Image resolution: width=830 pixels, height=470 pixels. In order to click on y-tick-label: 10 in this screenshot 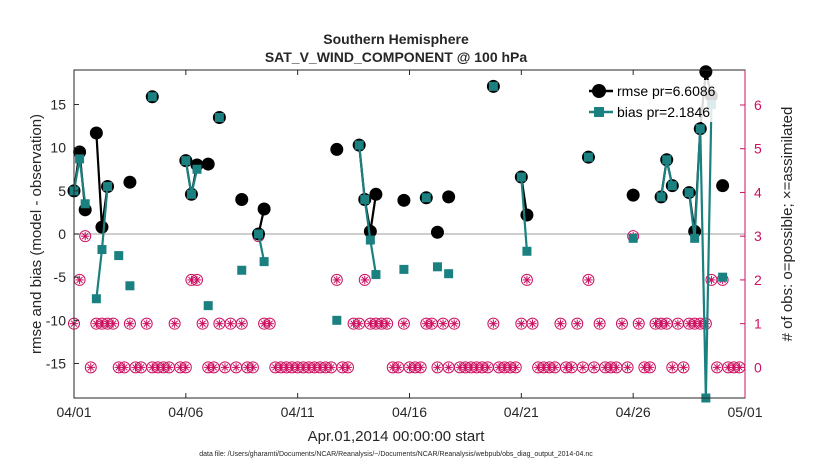, I will do `click(58, 148)`.